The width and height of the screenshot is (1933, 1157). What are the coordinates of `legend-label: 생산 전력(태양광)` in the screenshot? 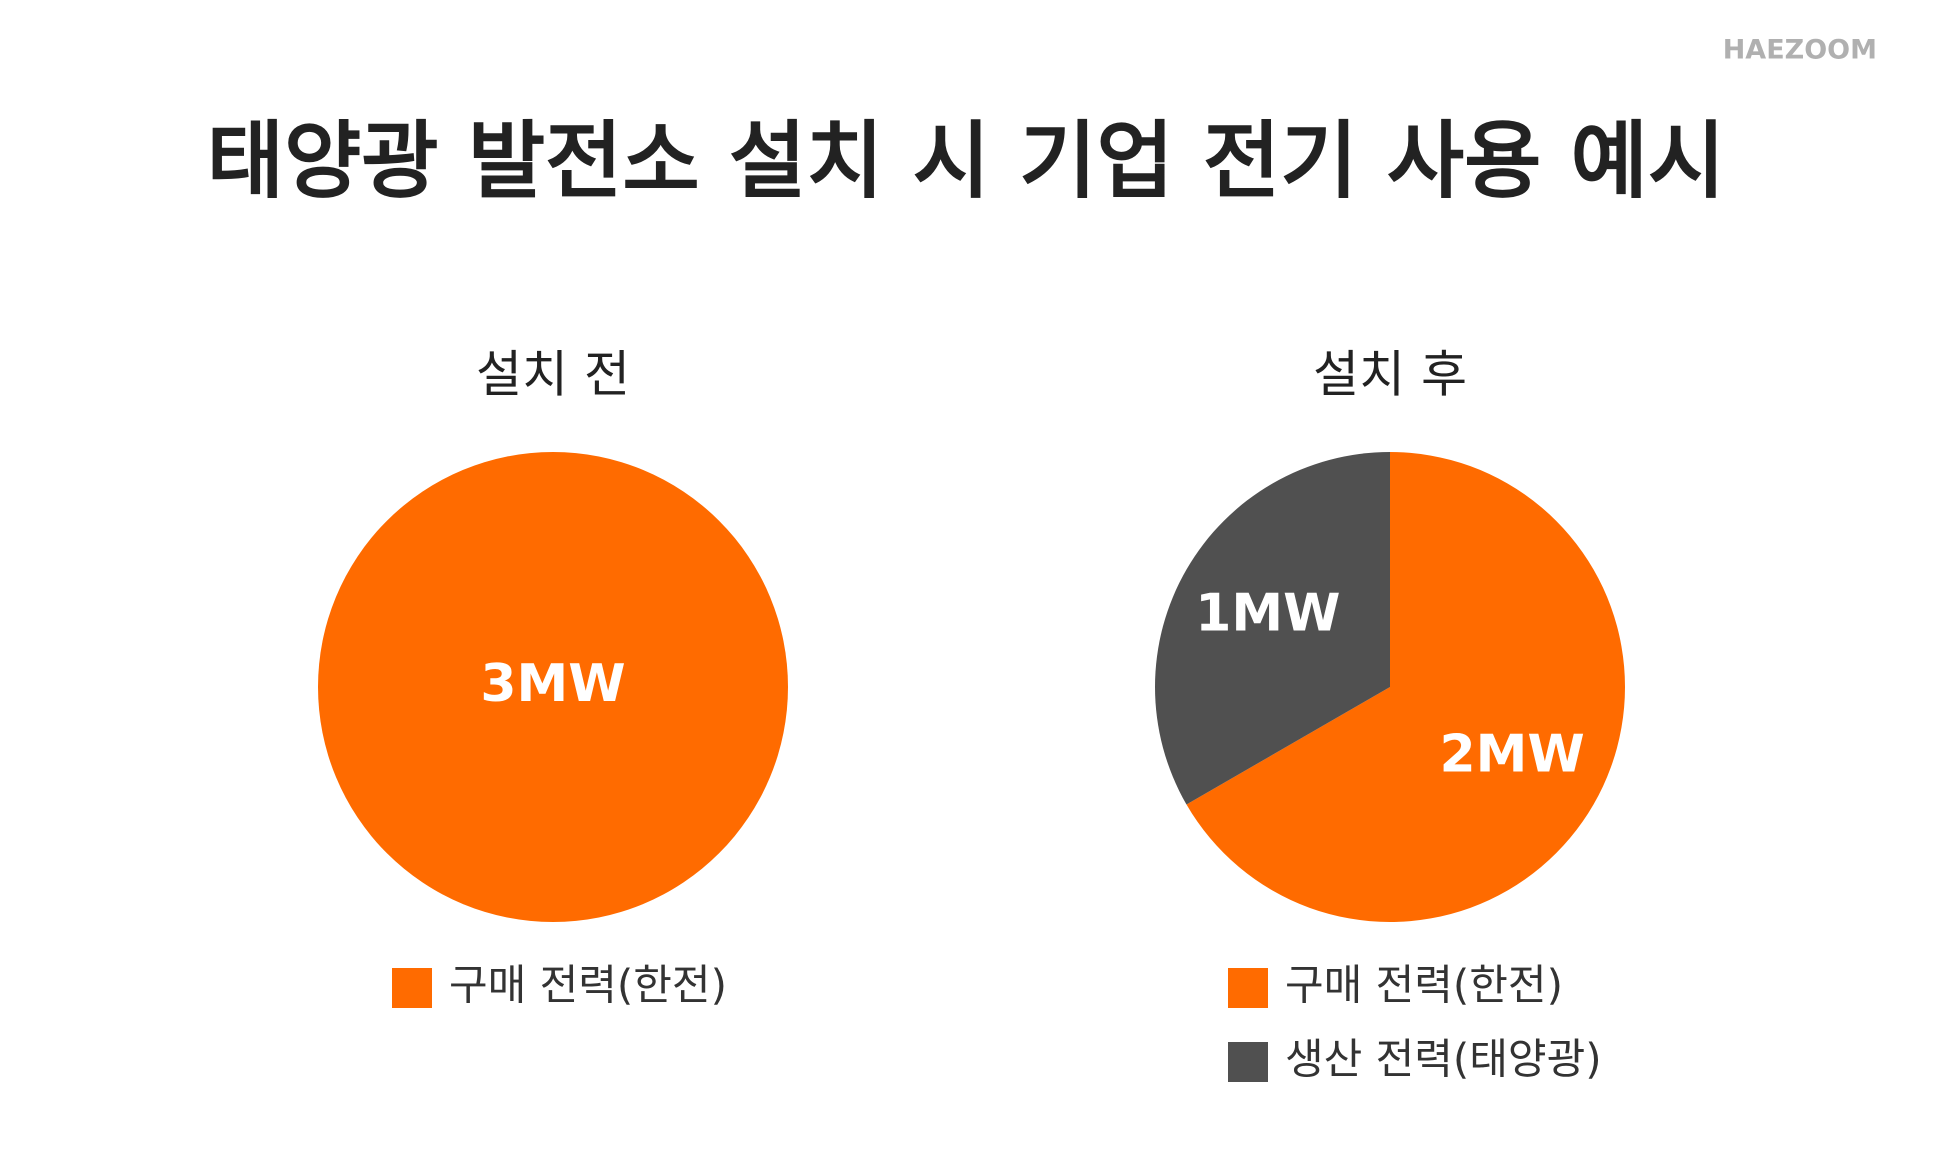 It's located at (1443, 1059).